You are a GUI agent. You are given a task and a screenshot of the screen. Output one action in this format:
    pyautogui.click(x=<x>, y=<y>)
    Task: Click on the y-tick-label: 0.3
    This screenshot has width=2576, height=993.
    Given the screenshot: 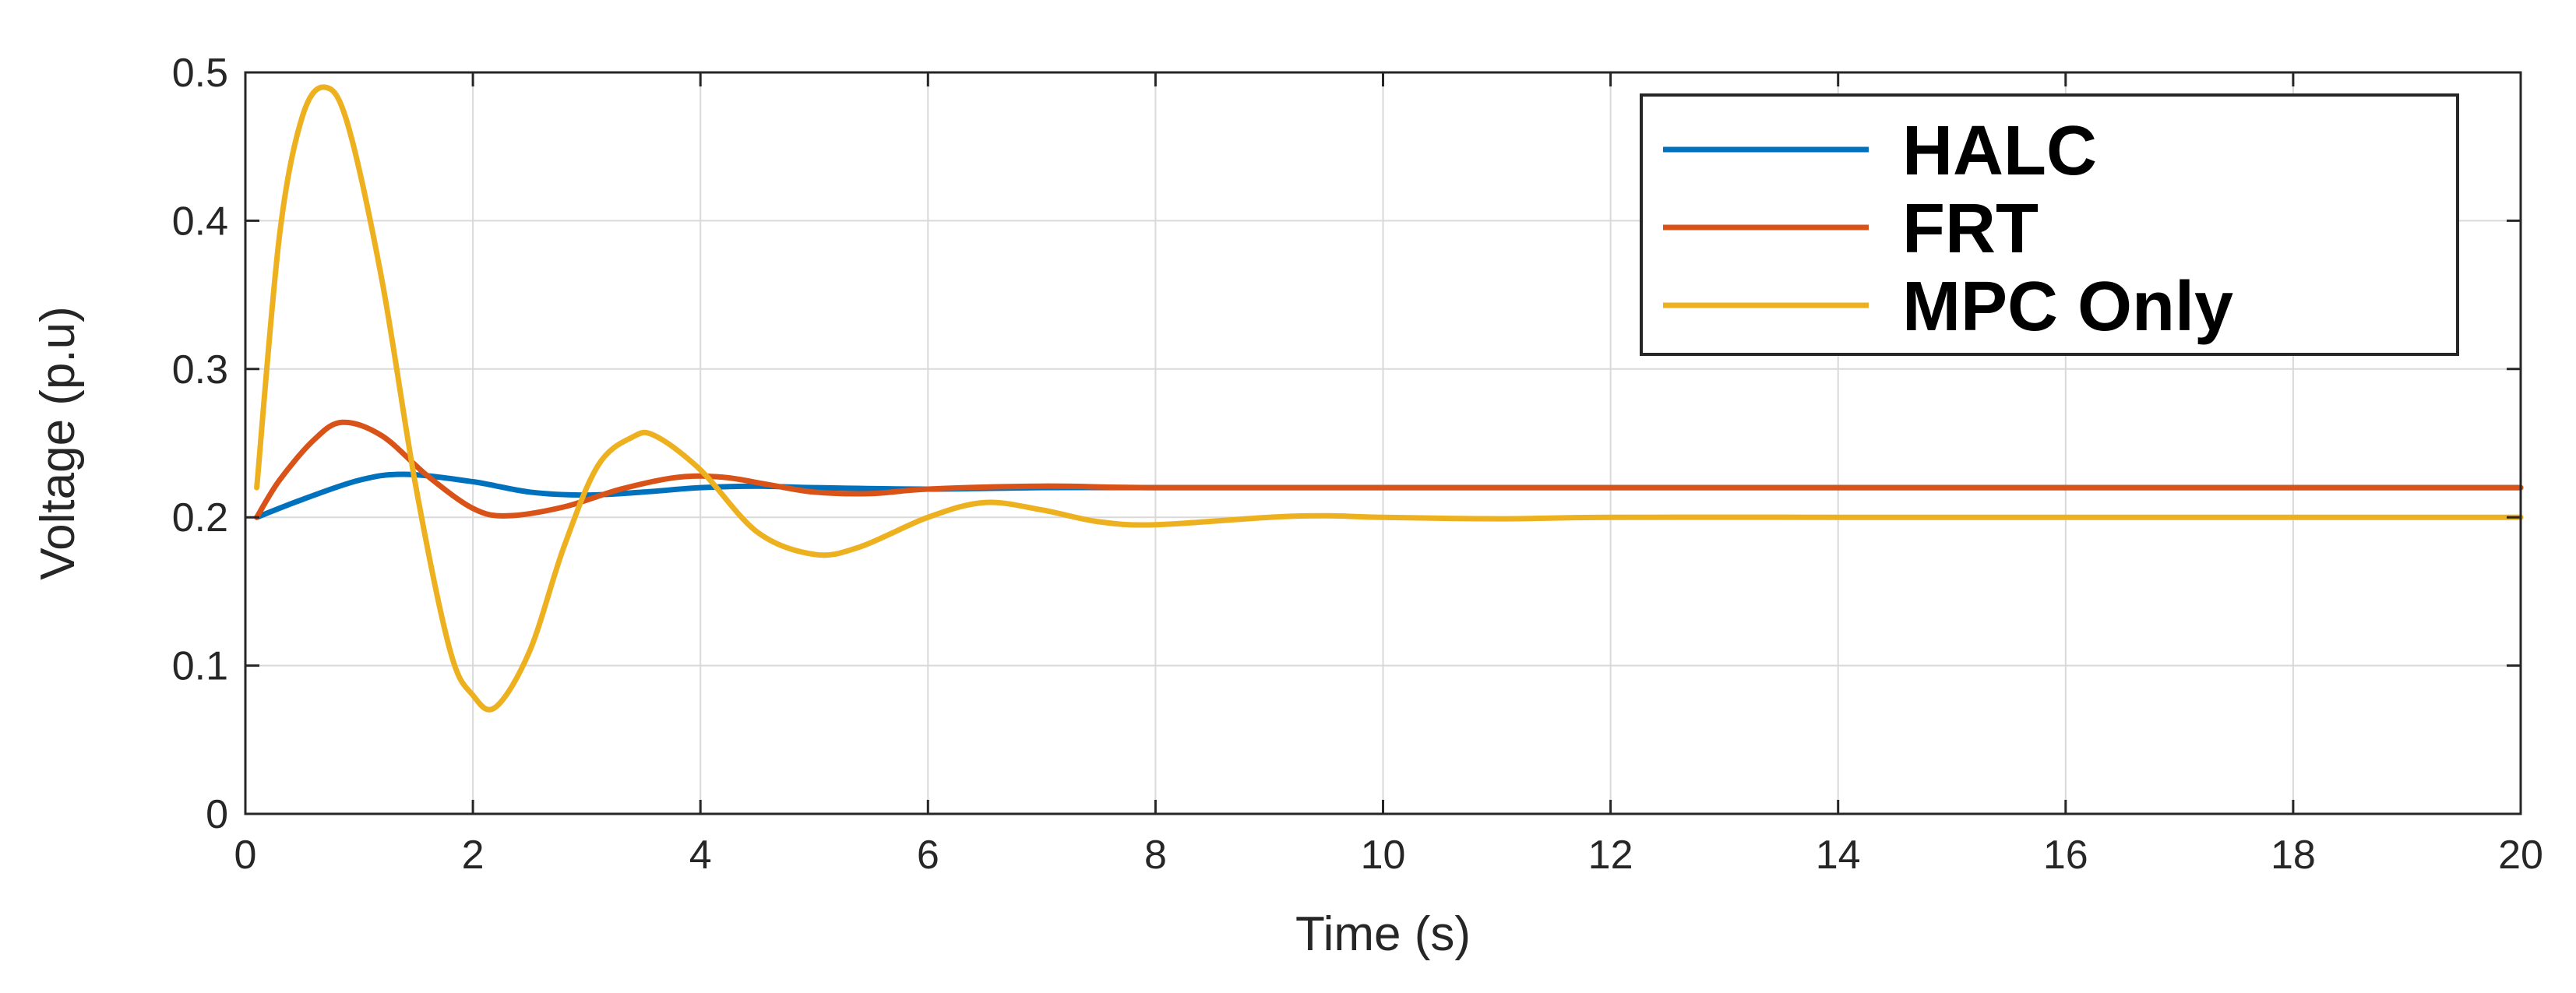 What is the action you would take?
    pyautogui.click(x=200, y=370)
    